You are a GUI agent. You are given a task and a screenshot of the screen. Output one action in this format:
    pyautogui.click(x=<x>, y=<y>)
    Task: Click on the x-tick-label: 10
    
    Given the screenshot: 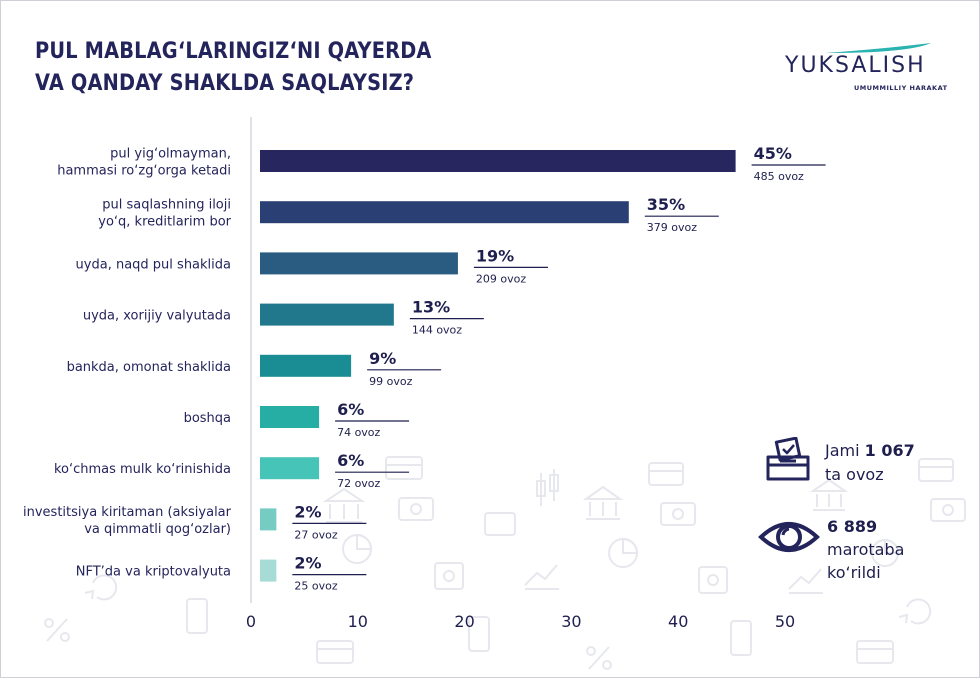 What is the action you would take?
    pyautogui.click(x=358, y=621)
    